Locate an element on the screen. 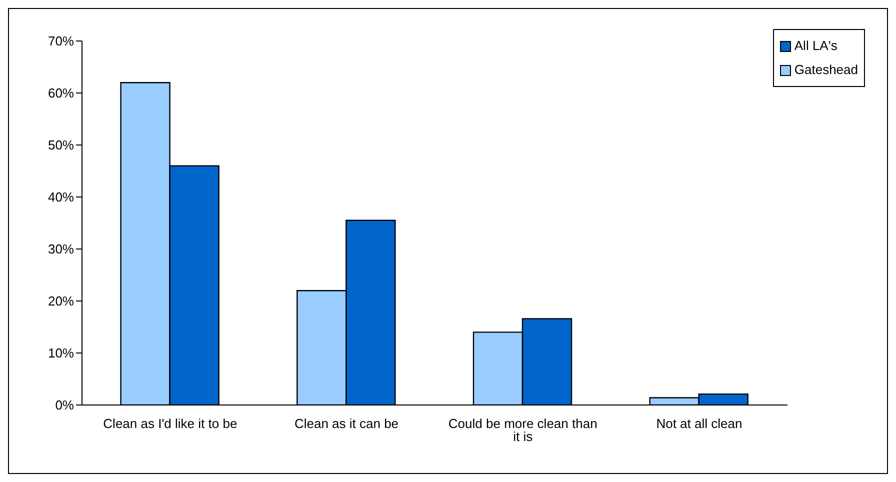 The image size is (896, 482). x-tick-label: Clean as I'd like it to be is located at coordinates (170, 424).